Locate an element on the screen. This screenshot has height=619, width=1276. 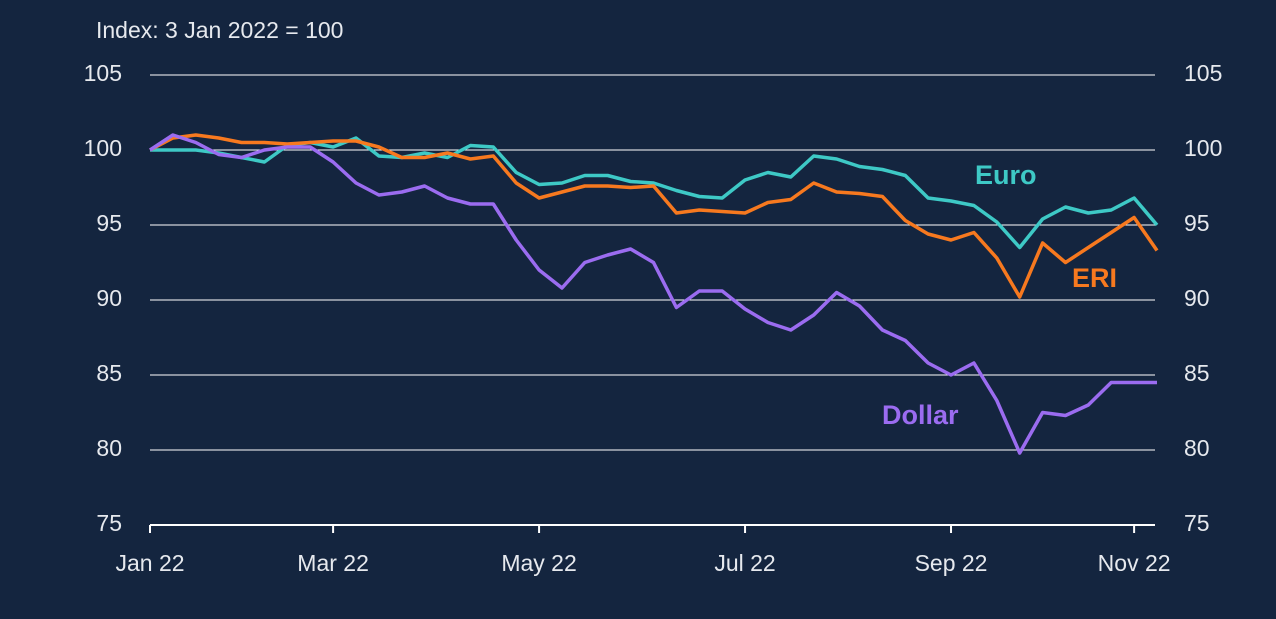
x-tick-label: Nov 22 is located at coordinates (1134, 563).